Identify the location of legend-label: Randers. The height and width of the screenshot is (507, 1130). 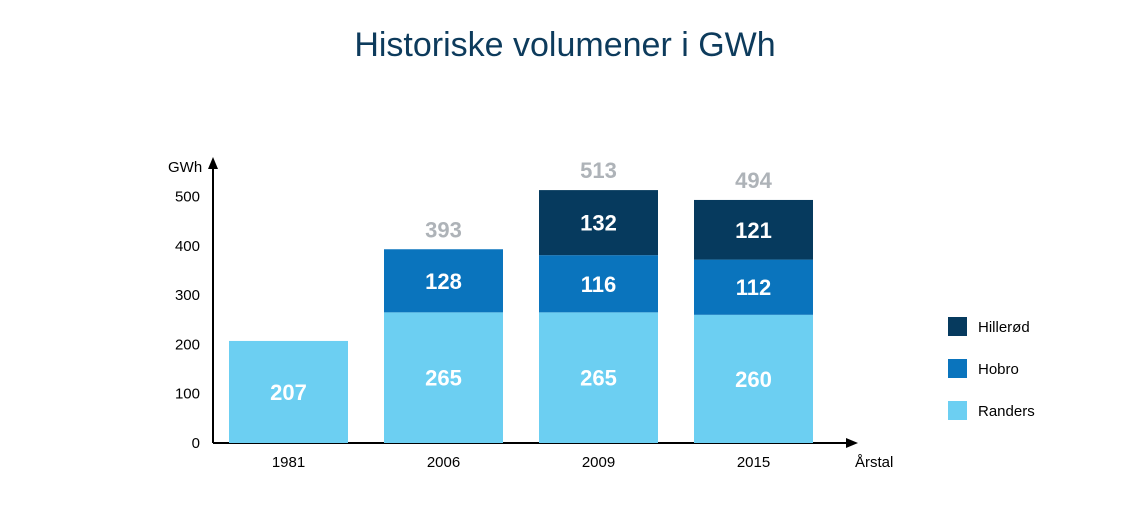
(1006, 411).